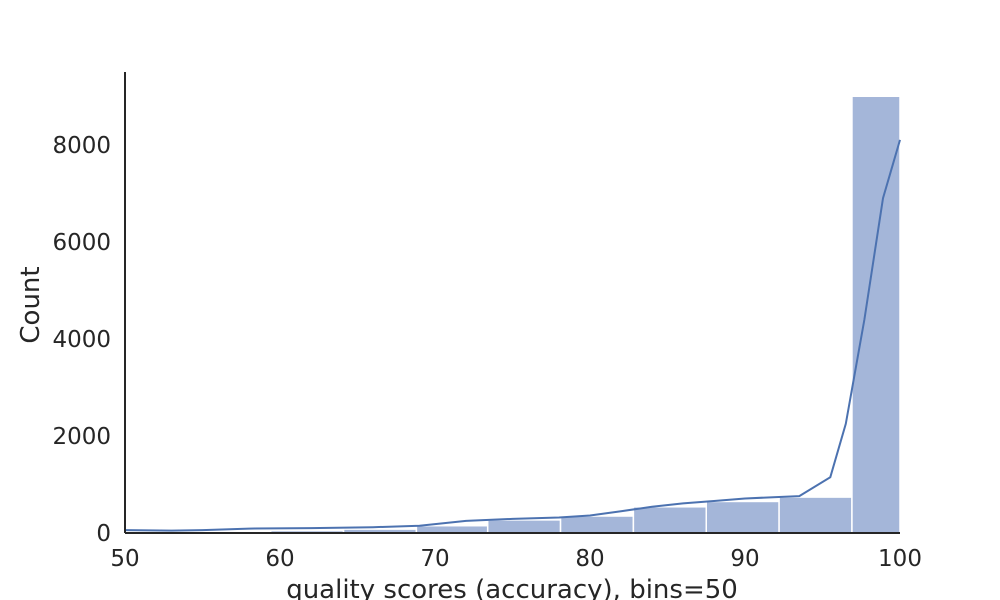 Image resolution: width=1000 pixels, height=600 pixels. What do you see at coordinates (279, 559) in the screenshot?
I see `x-tick-label: 60` at bounding box center [279, 559].